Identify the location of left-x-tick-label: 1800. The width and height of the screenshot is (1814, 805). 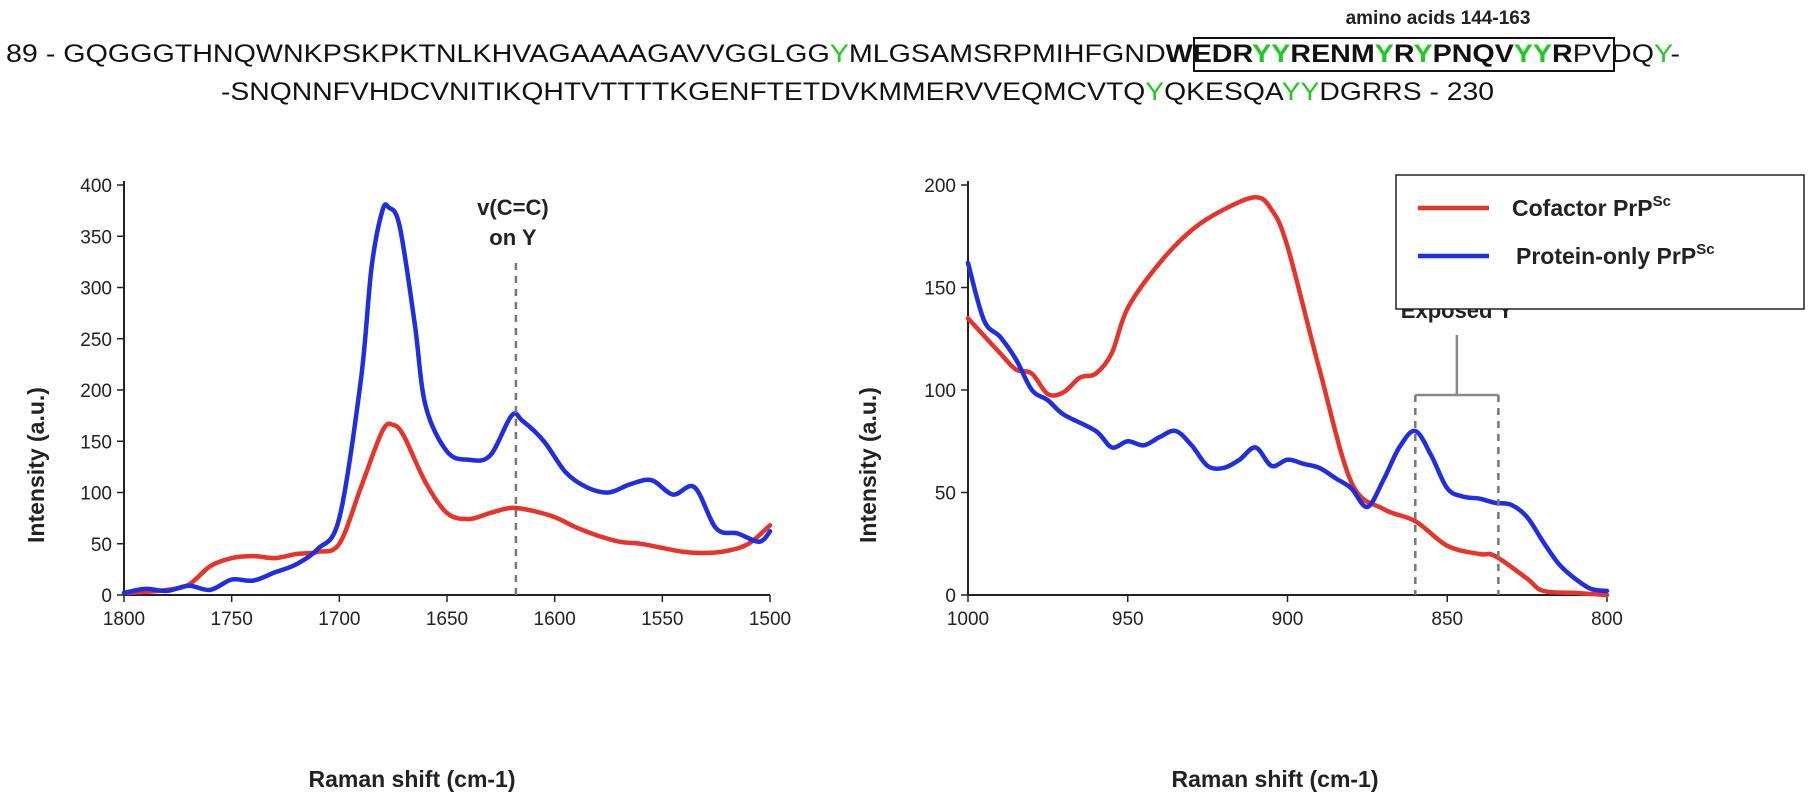
(124, 619).